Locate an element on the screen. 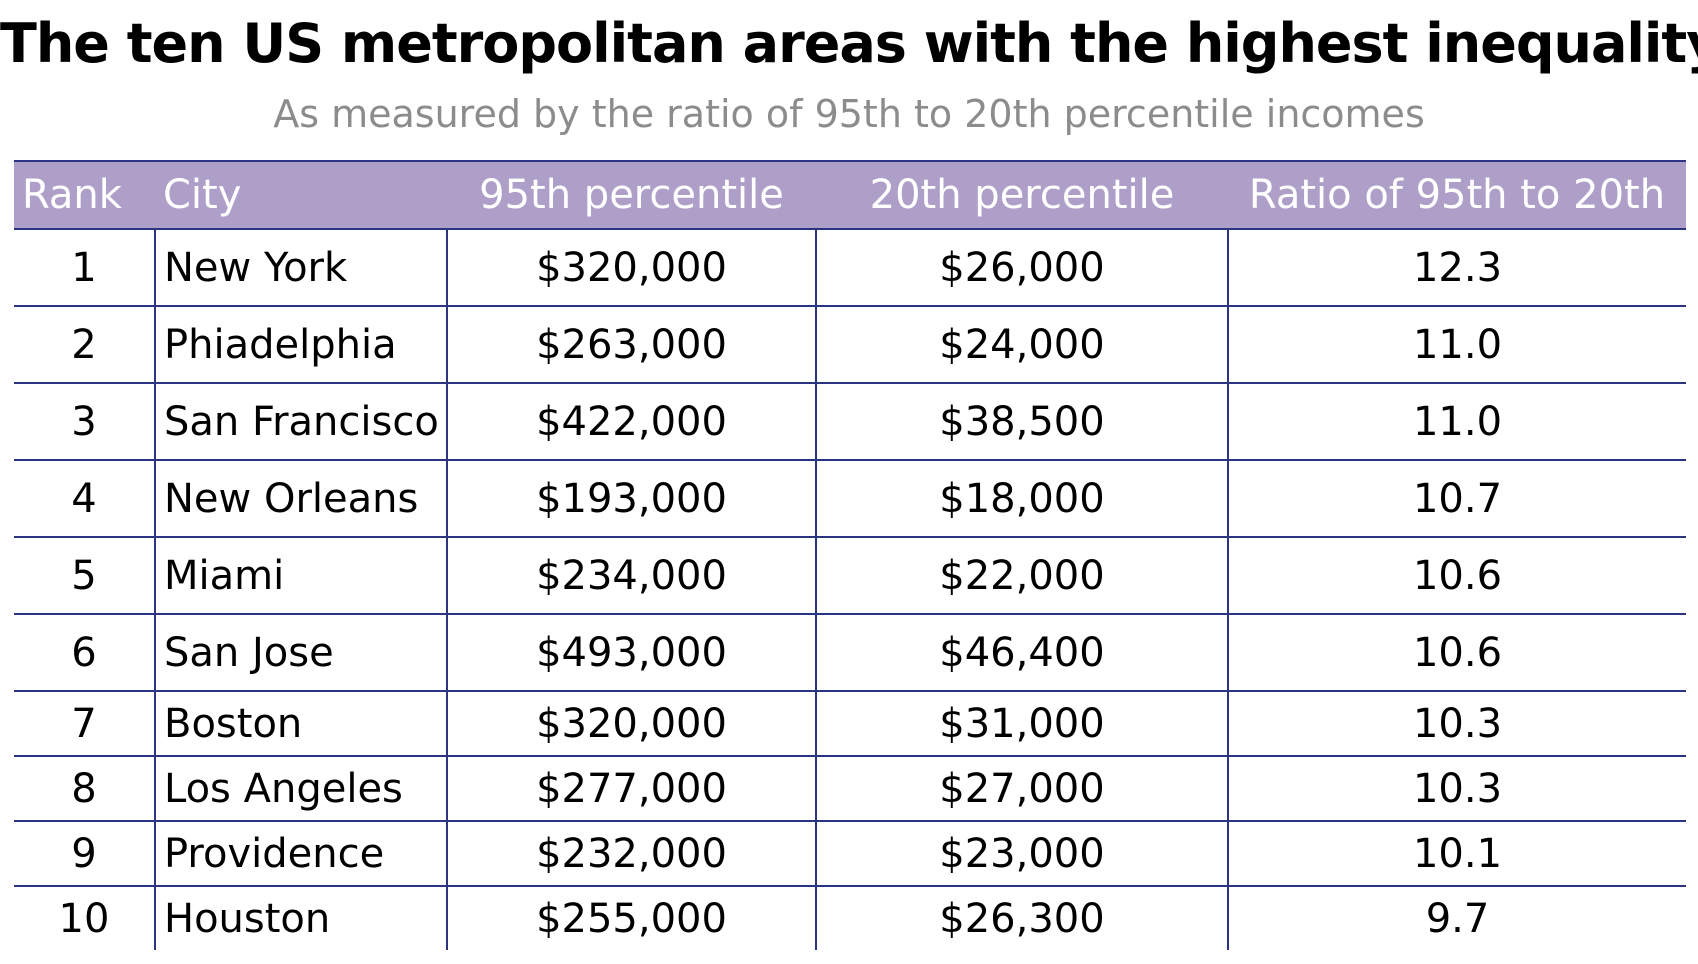 Image resolution: width=1698 pixels, height=964 pixels. table-row: 8 Los Angeles $277,000 $27,000 10.3 is located at coordinates (850, 789).